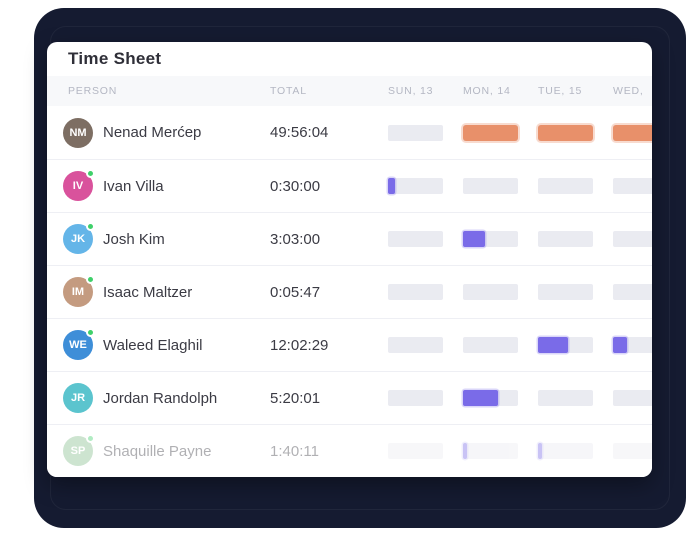 The width and height of the screenshot is (700, 541). What do you see at coordinates (295, 292) in the screenshot?
I see `total-time: 0:05:47` at bounding box center [295, 292].